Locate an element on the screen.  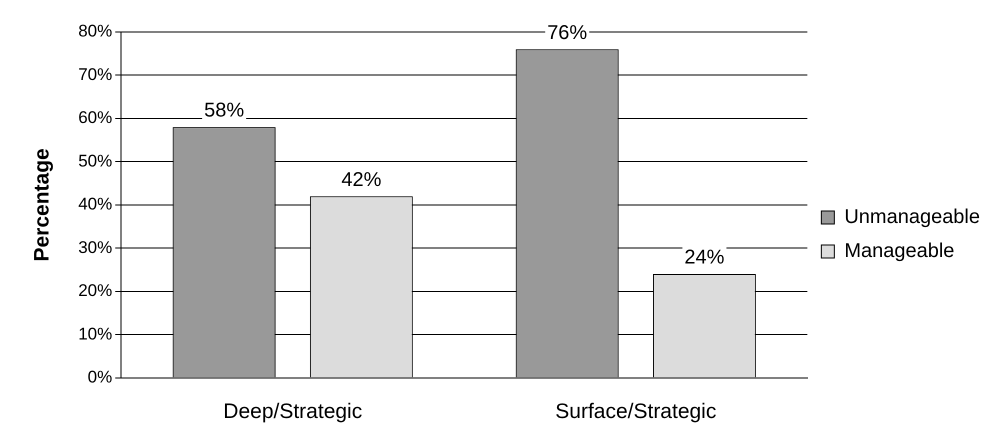
y-tick-label: 70% is located at coordinates (95, 74).